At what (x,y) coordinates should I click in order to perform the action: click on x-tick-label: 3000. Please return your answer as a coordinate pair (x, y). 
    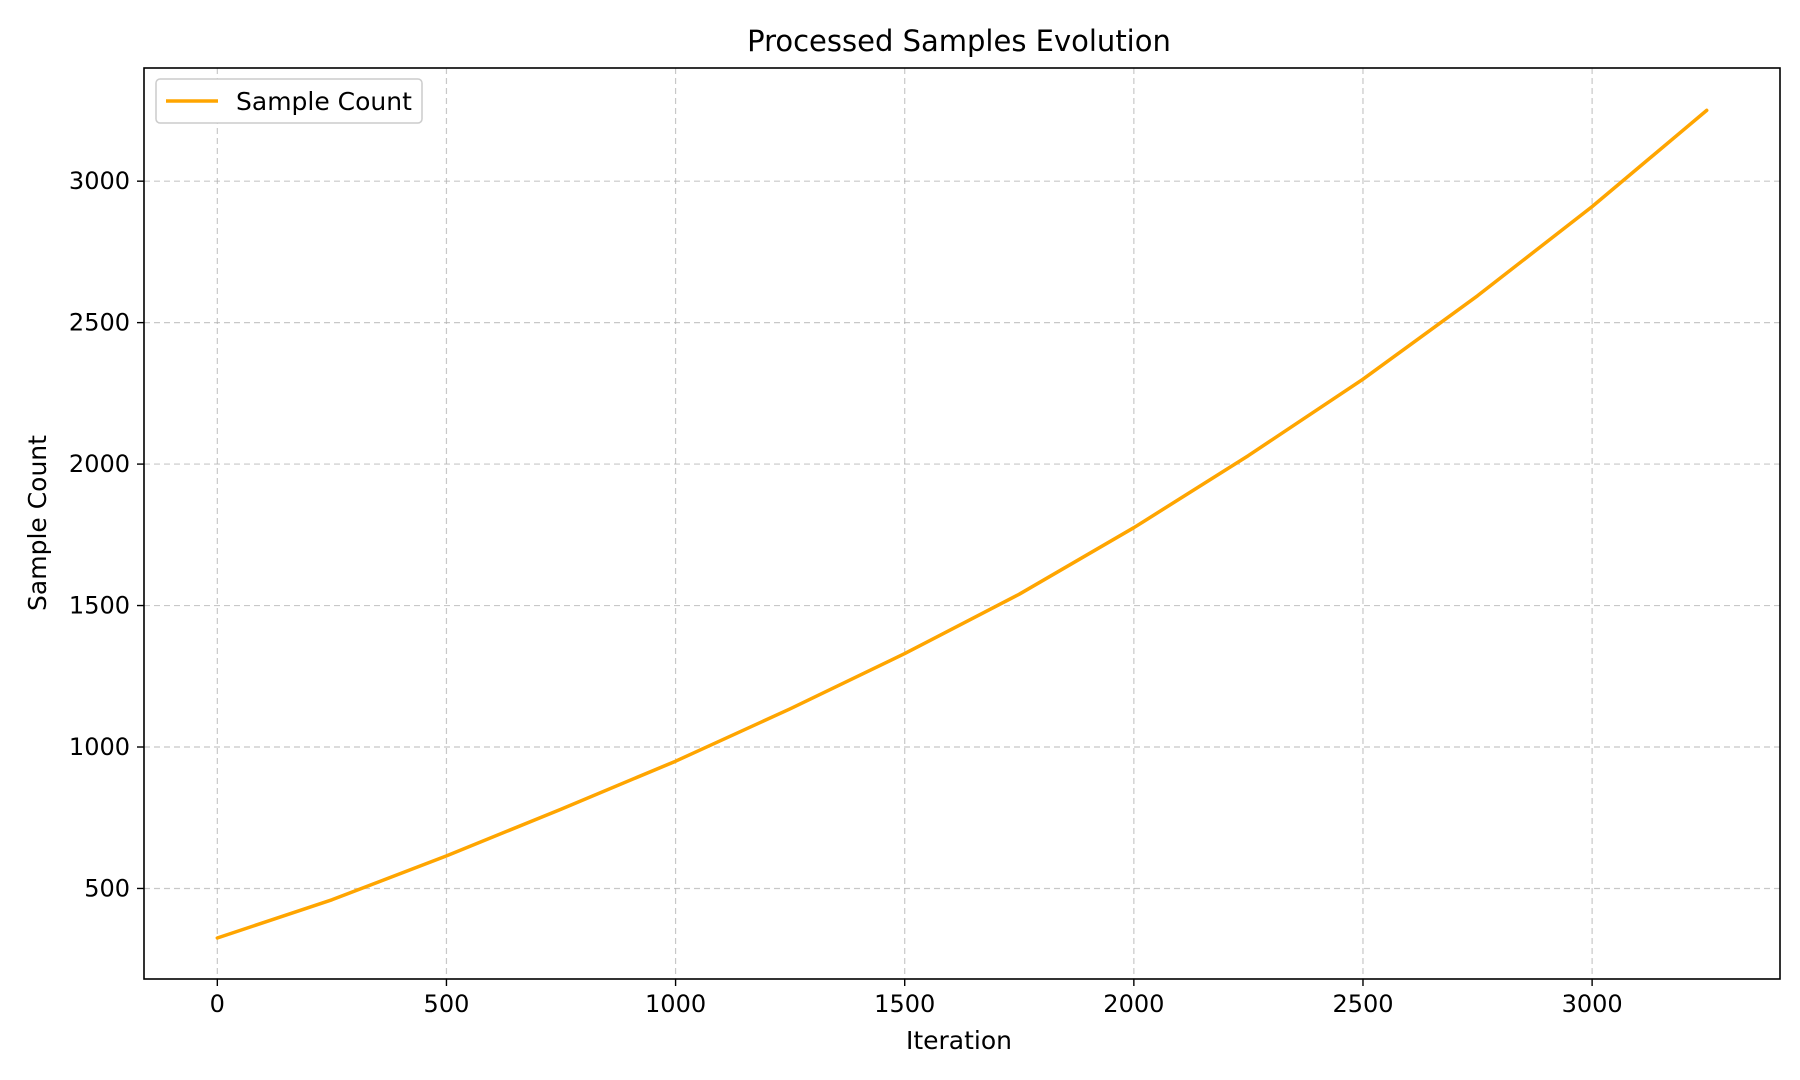
    Looking at the image, I should click on (1592, 1004).